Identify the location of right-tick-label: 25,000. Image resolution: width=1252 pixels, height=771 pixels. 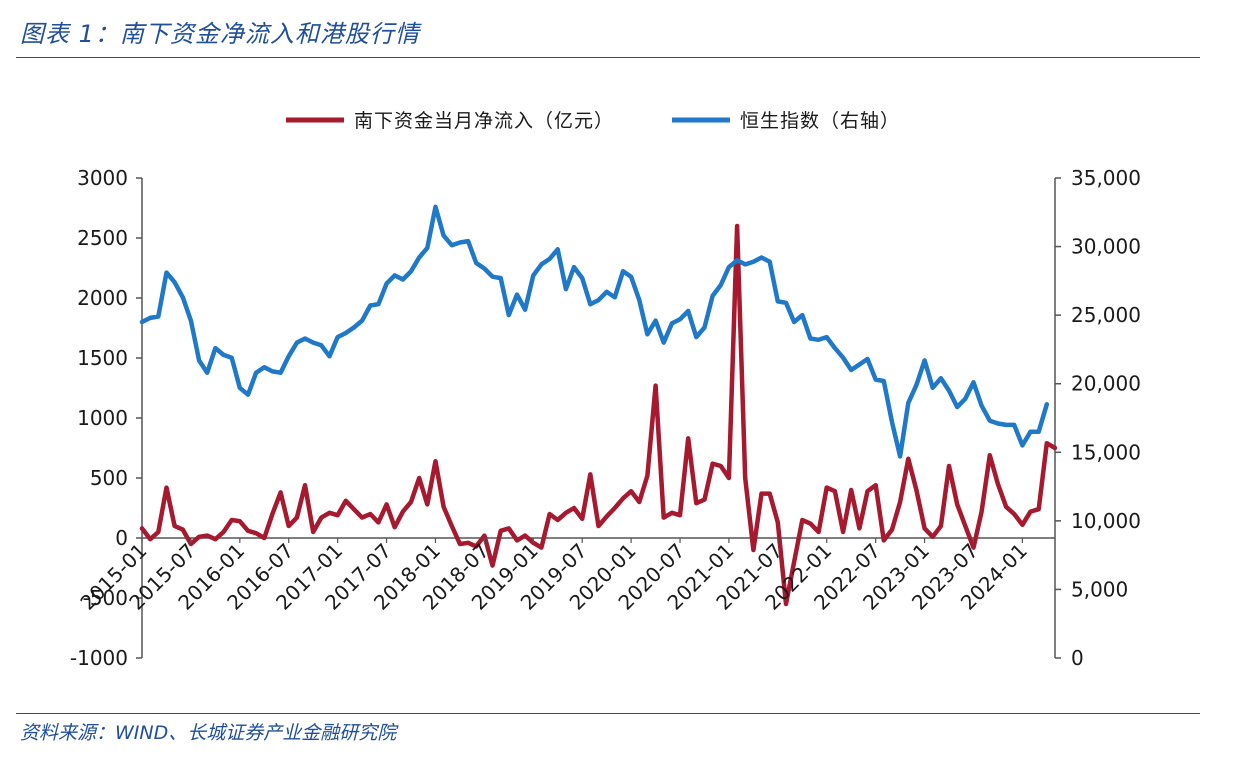
(1106, 315).